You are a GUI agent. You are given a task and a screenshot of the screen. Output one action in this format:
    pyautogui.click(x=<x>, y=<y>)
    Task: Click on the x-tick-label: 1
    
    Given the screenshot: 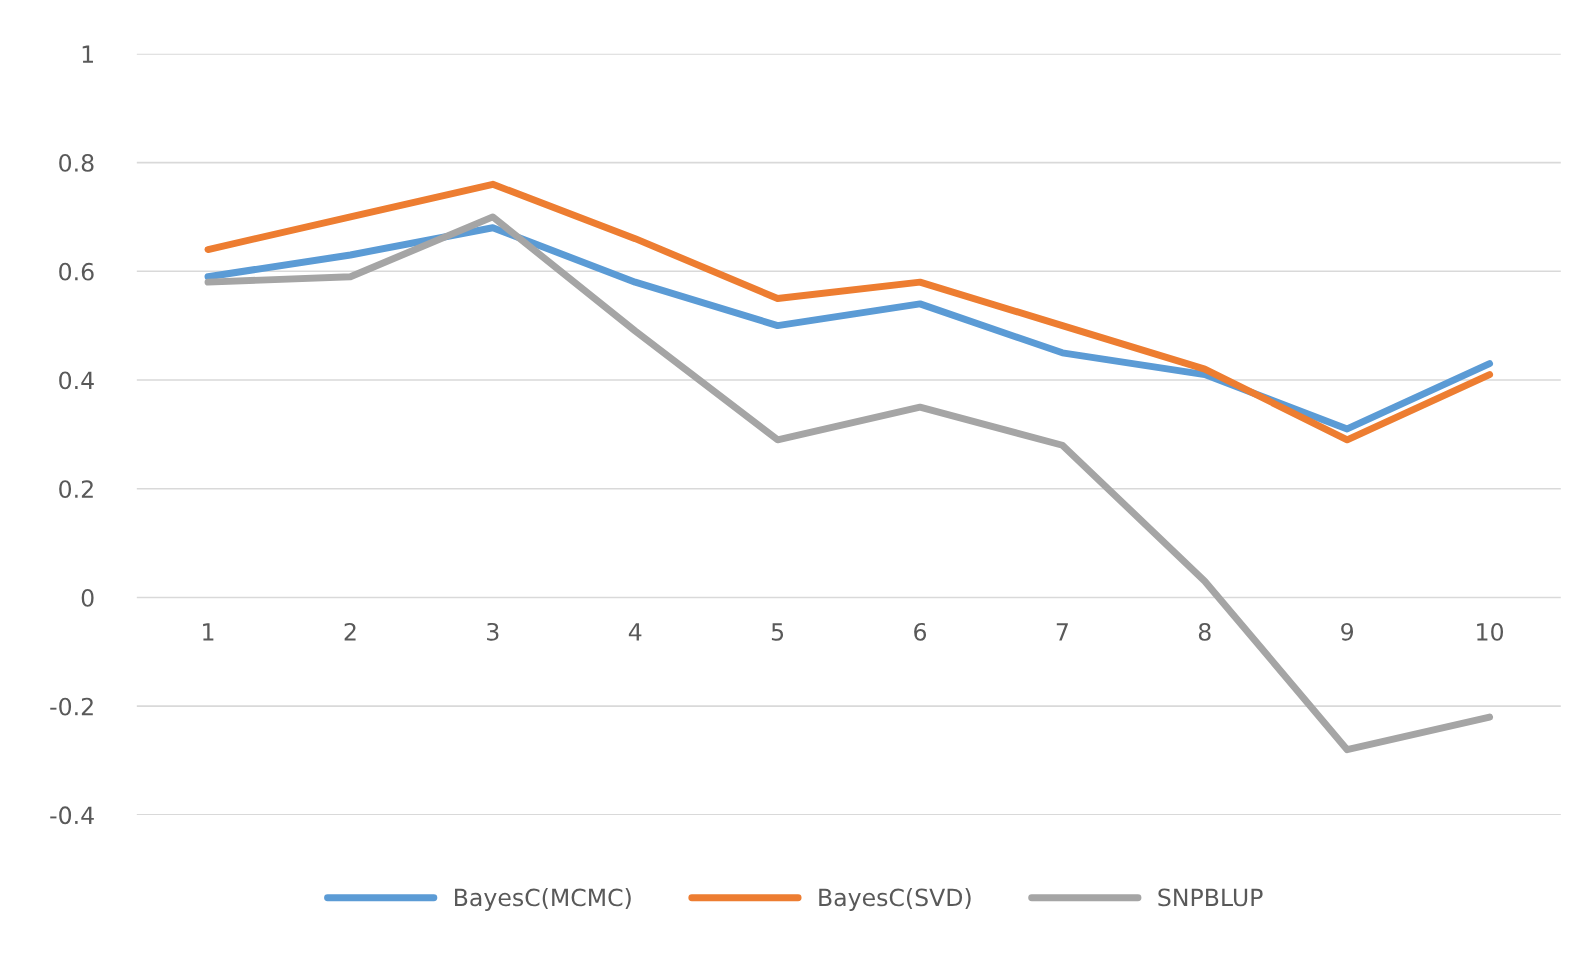 What is the action you would take?
    pyautogui.click(x=208, y=632)
    